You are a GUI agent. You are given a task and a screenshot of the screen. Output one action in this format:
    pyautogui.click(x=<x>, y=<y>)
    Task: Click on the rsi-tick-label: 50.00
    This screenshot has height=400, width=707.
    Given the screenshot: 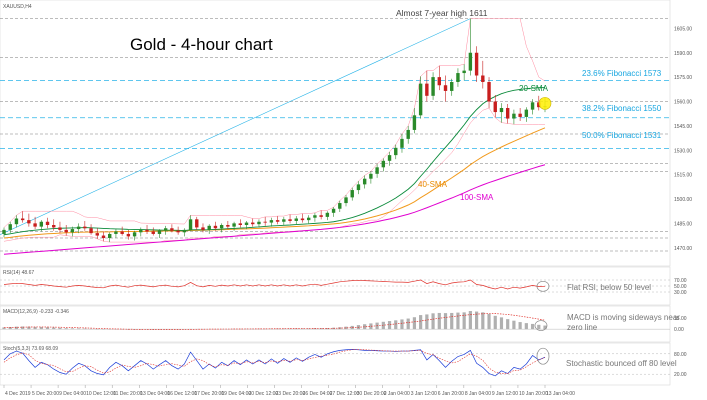 What is the action you would take?
    pyautogui.click(x=680, y=287)
    